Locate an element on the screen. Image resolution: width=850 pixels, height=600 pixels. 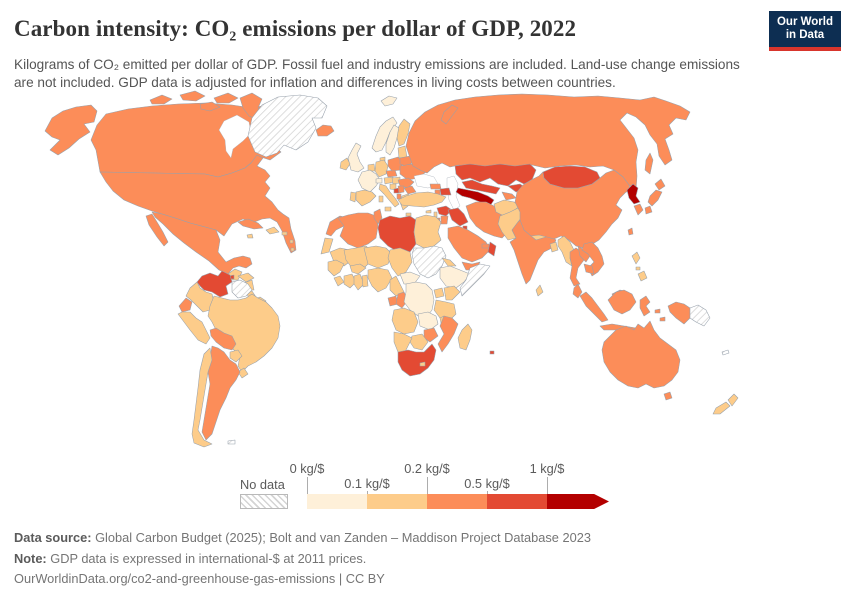
country-svalbard is located at coordinates (389, 101).